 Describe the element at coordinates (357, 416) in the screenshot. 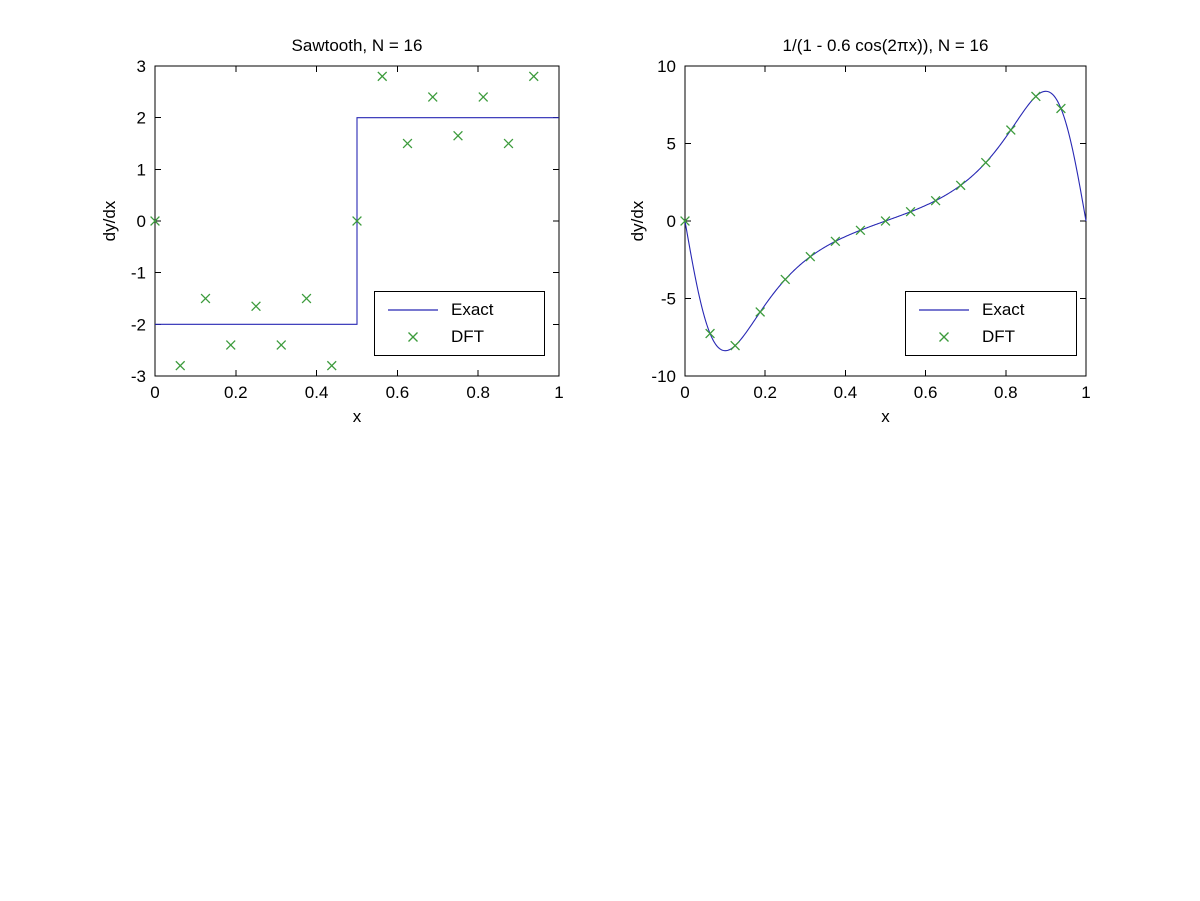

I see `left-xaxis-label: x` at that location.